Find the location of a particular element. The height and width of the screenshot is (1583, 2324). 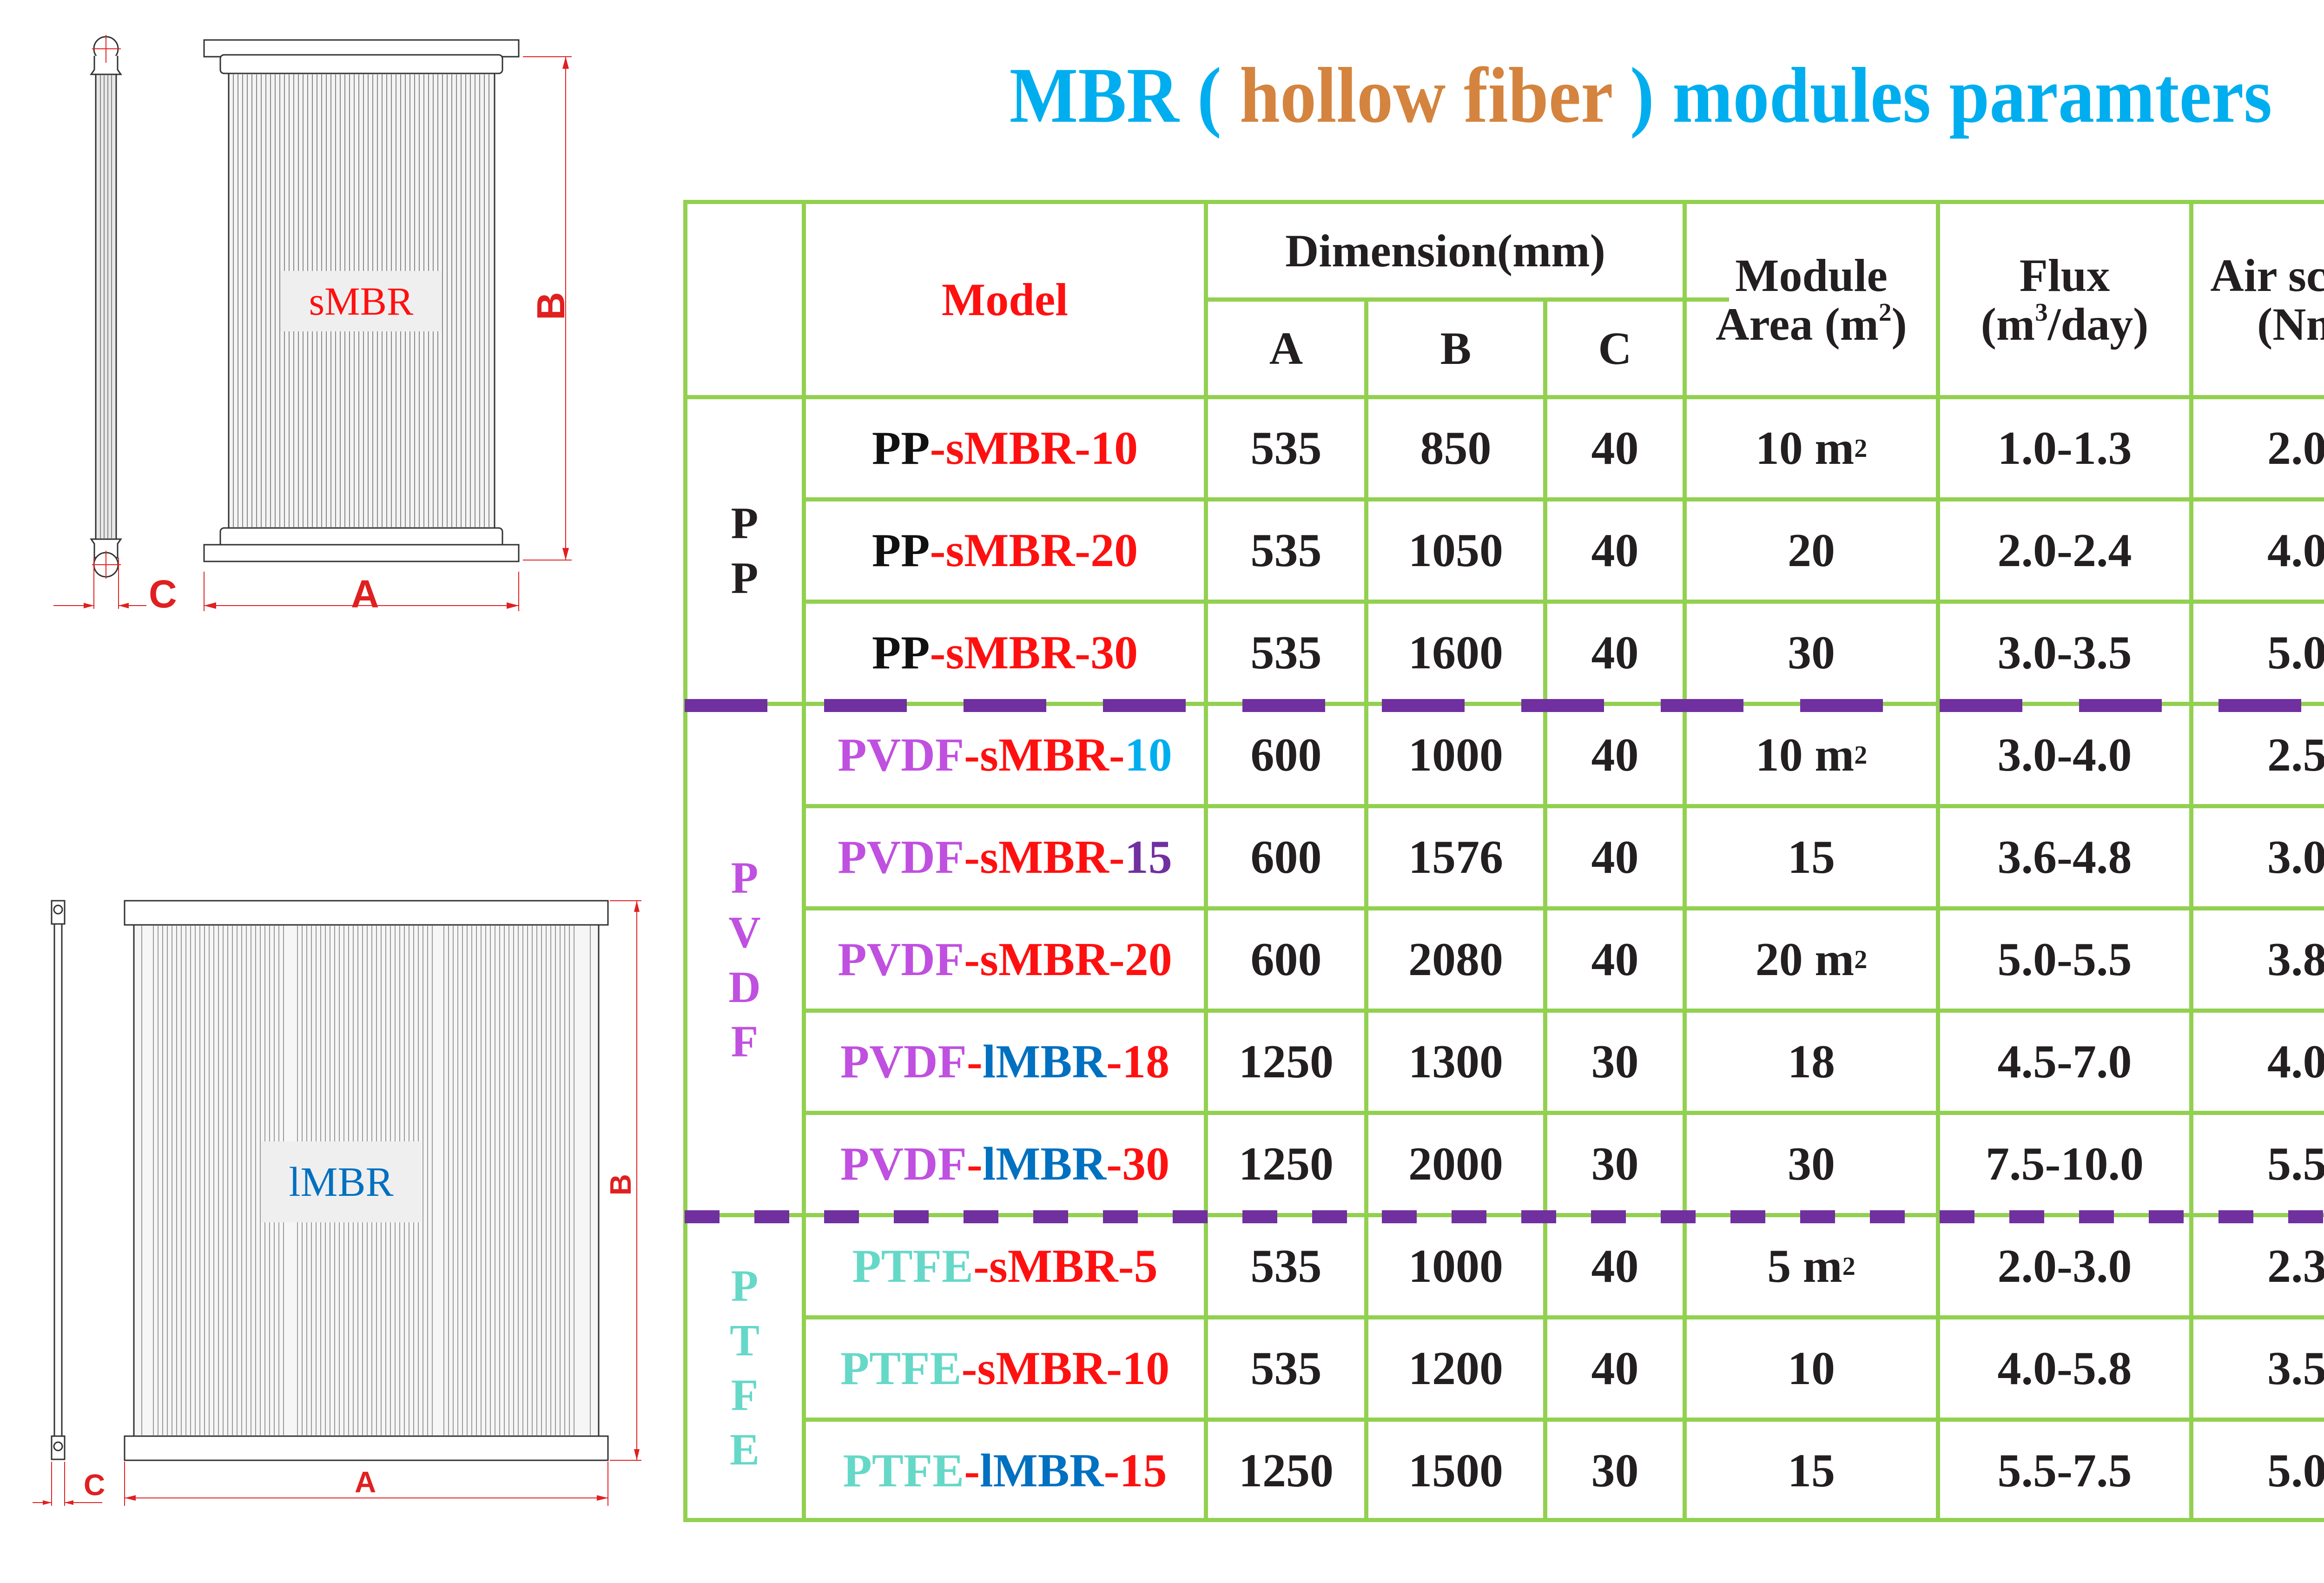

header-air-scouring: Air scouring (Nm3/h) is located at coordinates (2258, 299).